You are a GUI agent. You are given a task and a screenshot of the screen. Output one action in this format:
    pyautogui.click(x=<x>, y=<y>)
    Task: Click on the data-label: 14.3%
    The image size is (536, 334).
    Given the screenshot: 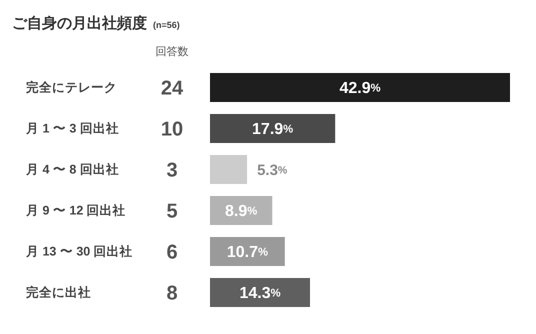 What is the action you would take?
    pyautogui.click(x=260, y=293)
    